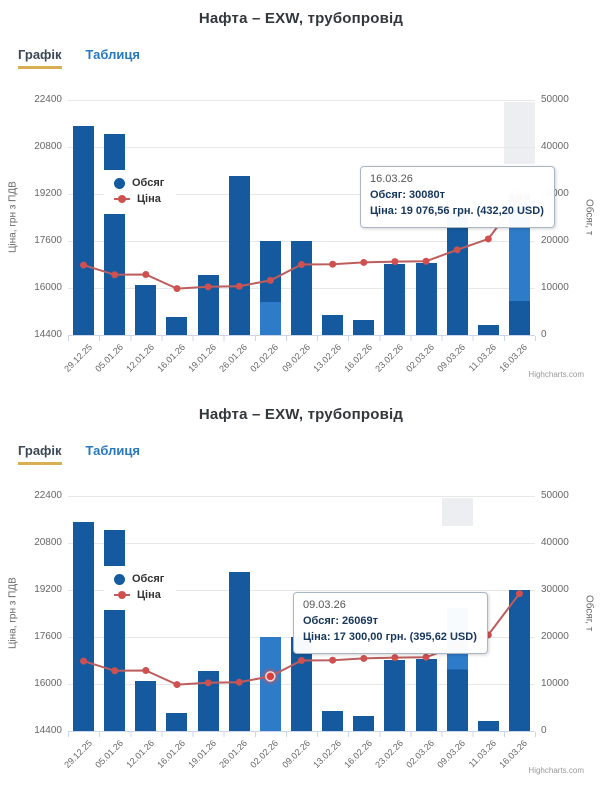 This screenshot has height=792, width=602. Describe the element at coordinates (304, 241) in the screenshot. I see `price-line-series` at that location.